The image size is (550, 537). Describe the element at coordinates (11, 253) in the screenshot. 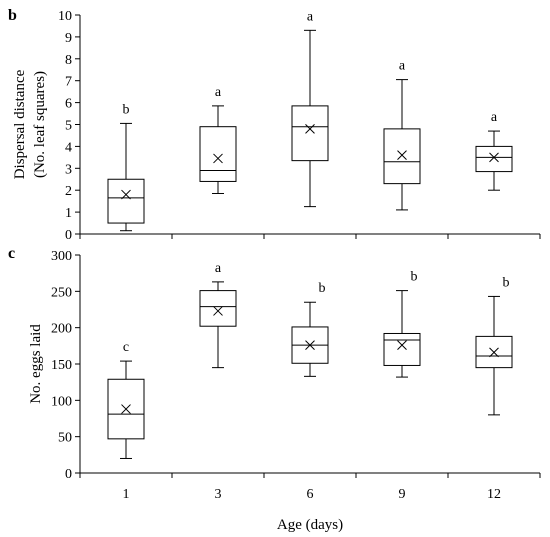

I see `panel-label: c` at that location.